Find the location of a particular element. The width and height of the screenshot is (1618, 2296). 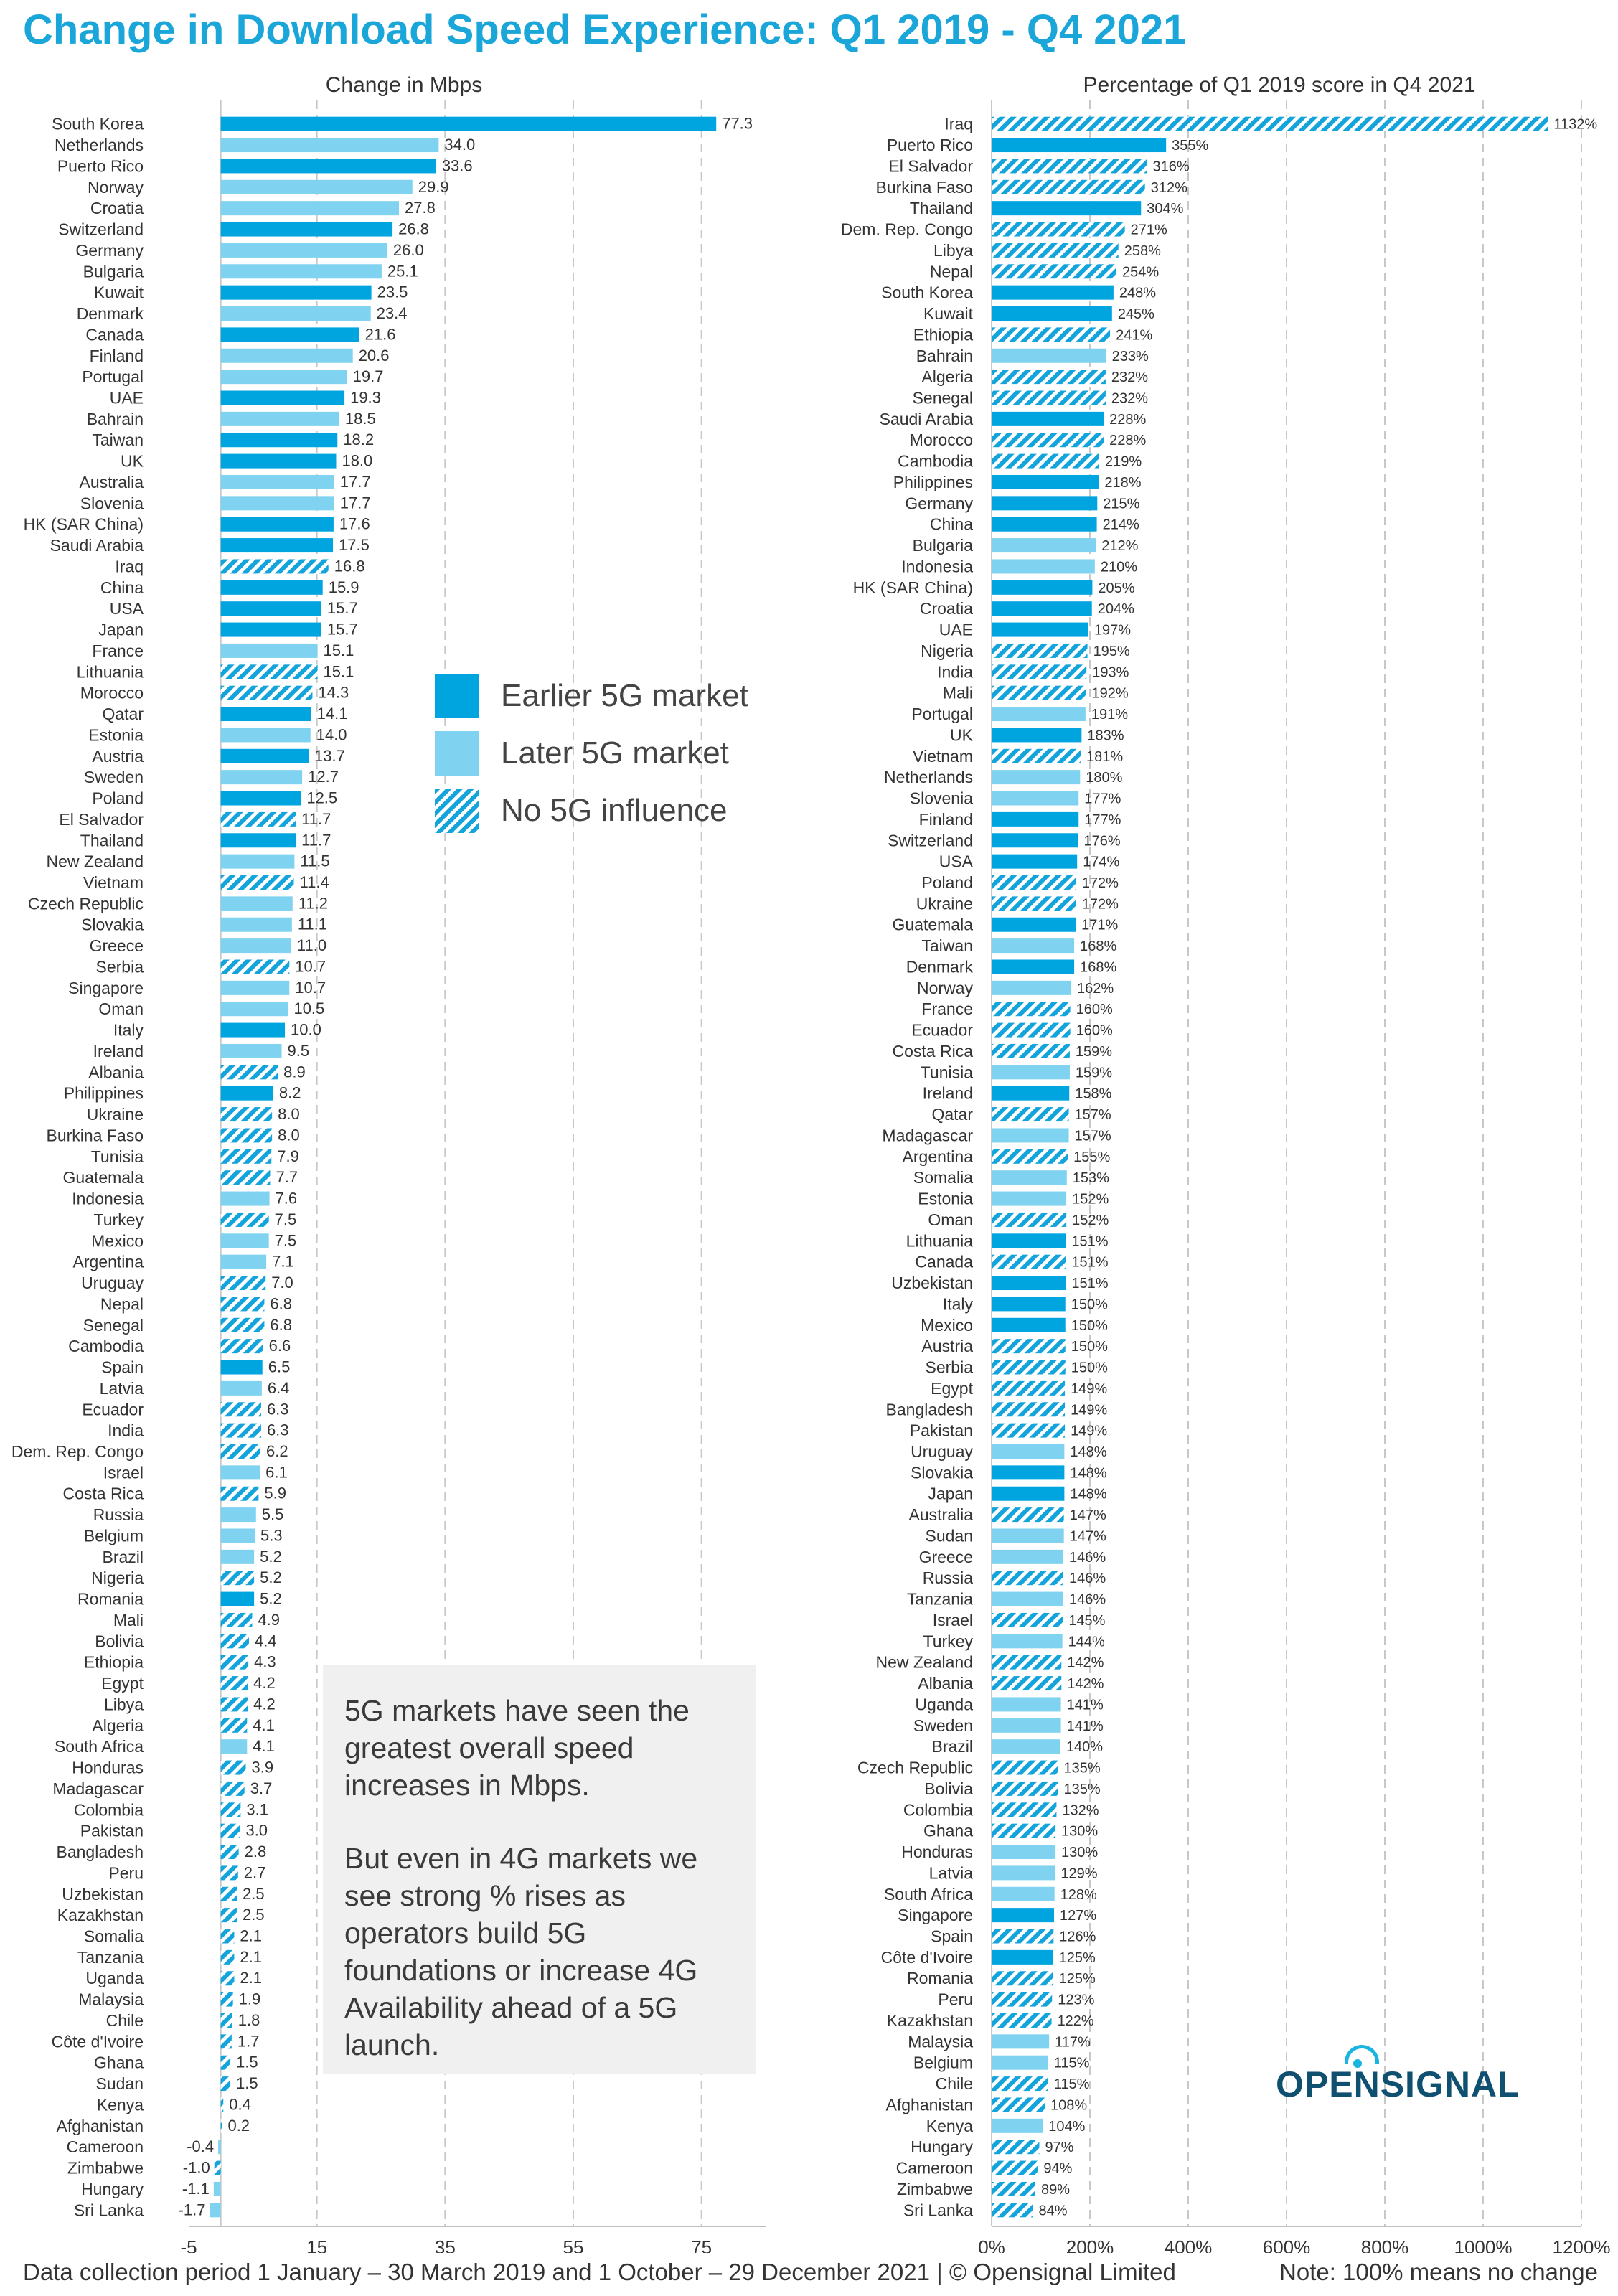

category-label: HK (SAR China) is located at coordinates (913, 588).